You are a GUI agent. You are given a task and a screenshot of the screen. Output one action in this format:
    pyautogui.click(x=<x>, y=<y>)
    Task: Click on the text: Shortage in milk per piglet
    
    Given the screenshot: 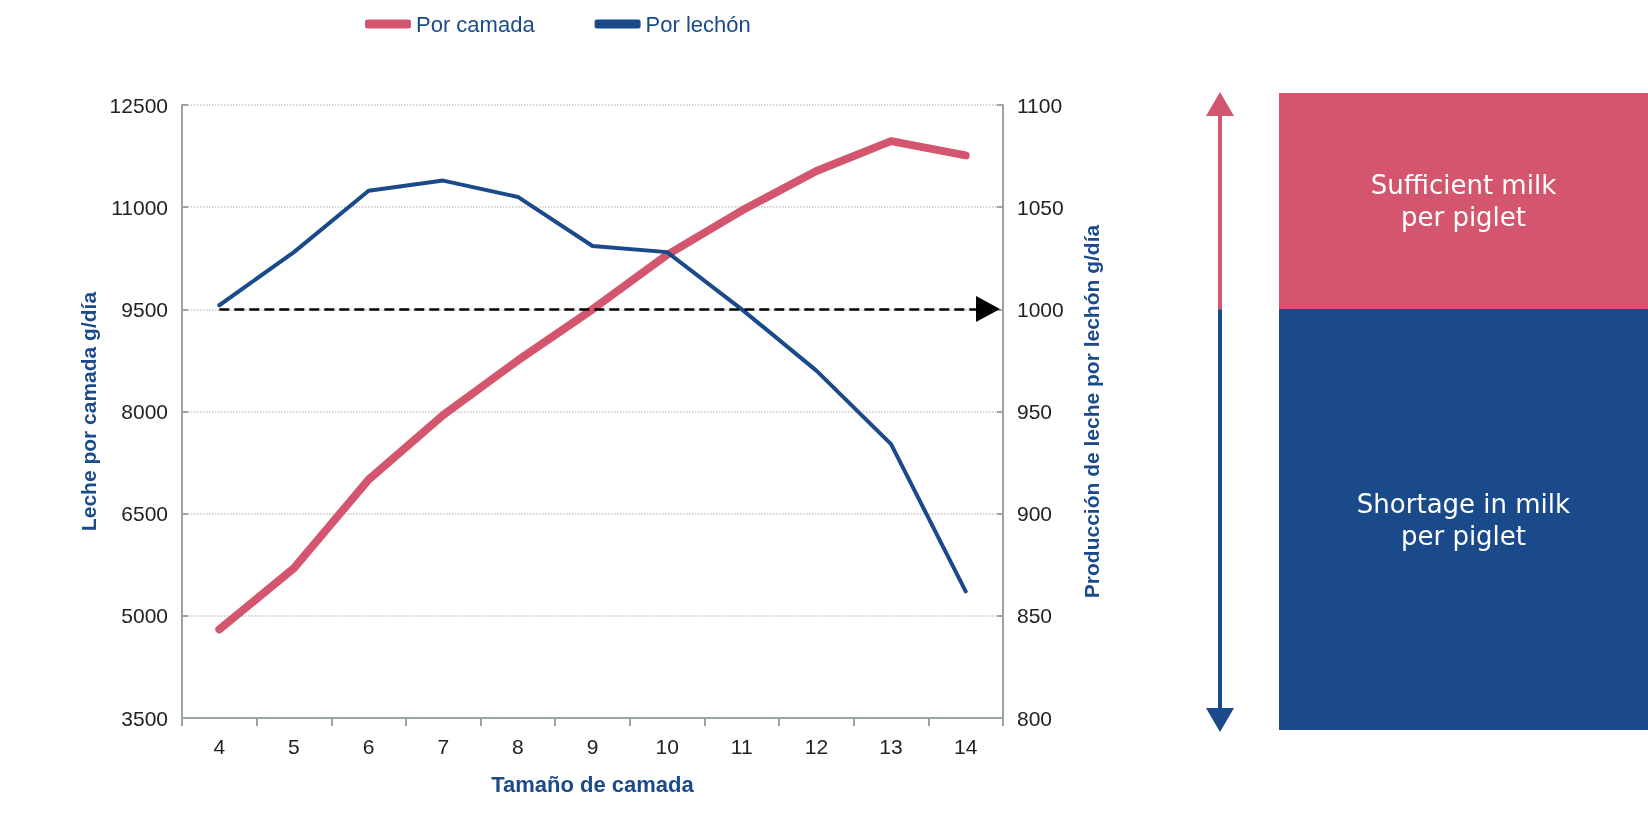 What is the action you would take?
    pyautogui.click(x=1463, y=519)
    